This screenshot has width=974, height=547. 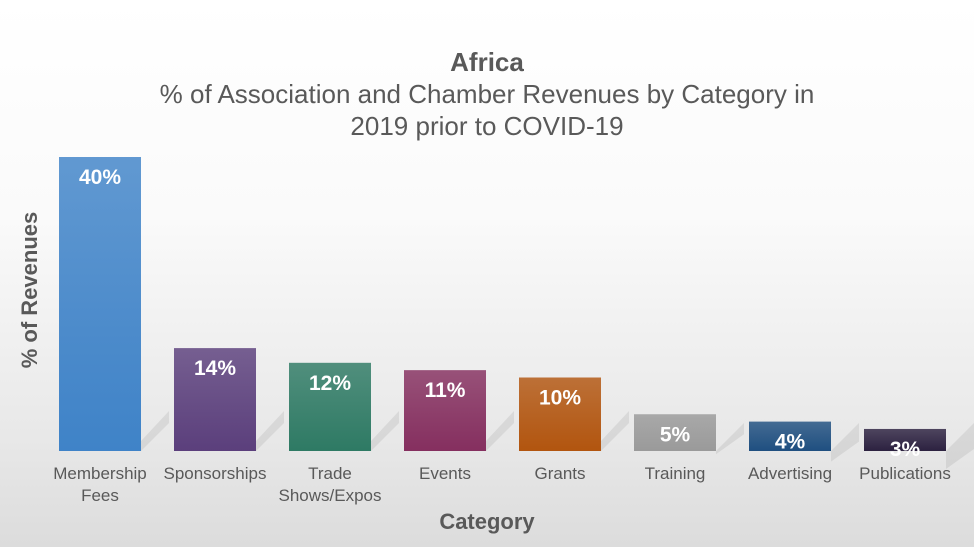 I want to click on x-tick-label-7: Publications, so click(x=905, y=473).